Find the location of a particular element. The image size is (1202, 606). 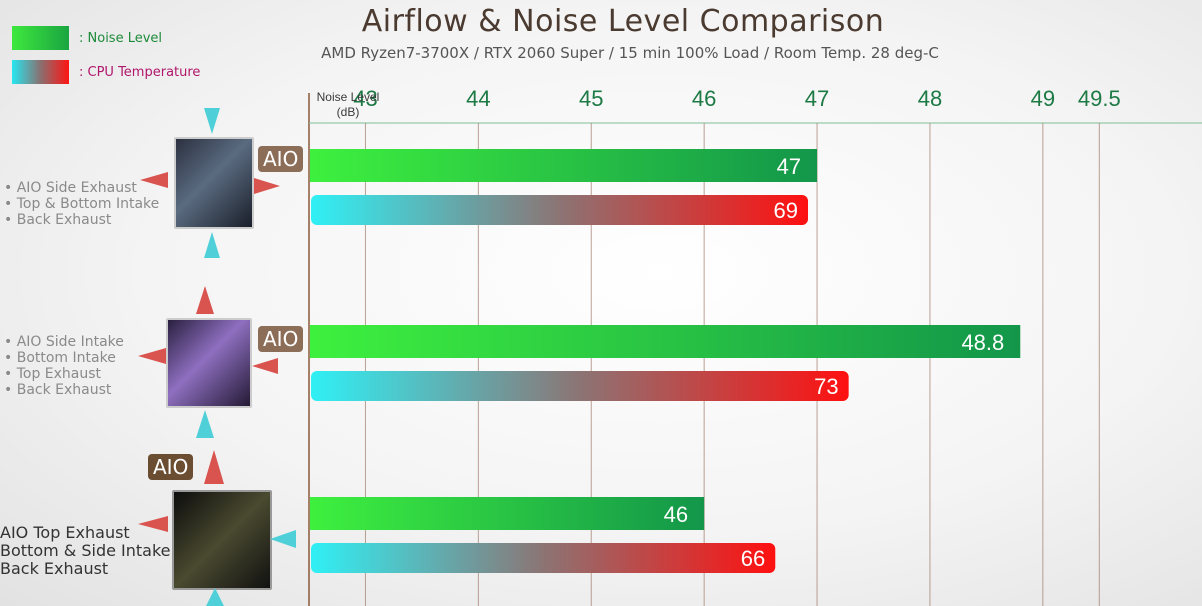

config-2-desc-line: • Bottom Intake is located at coordinates (60, 358).